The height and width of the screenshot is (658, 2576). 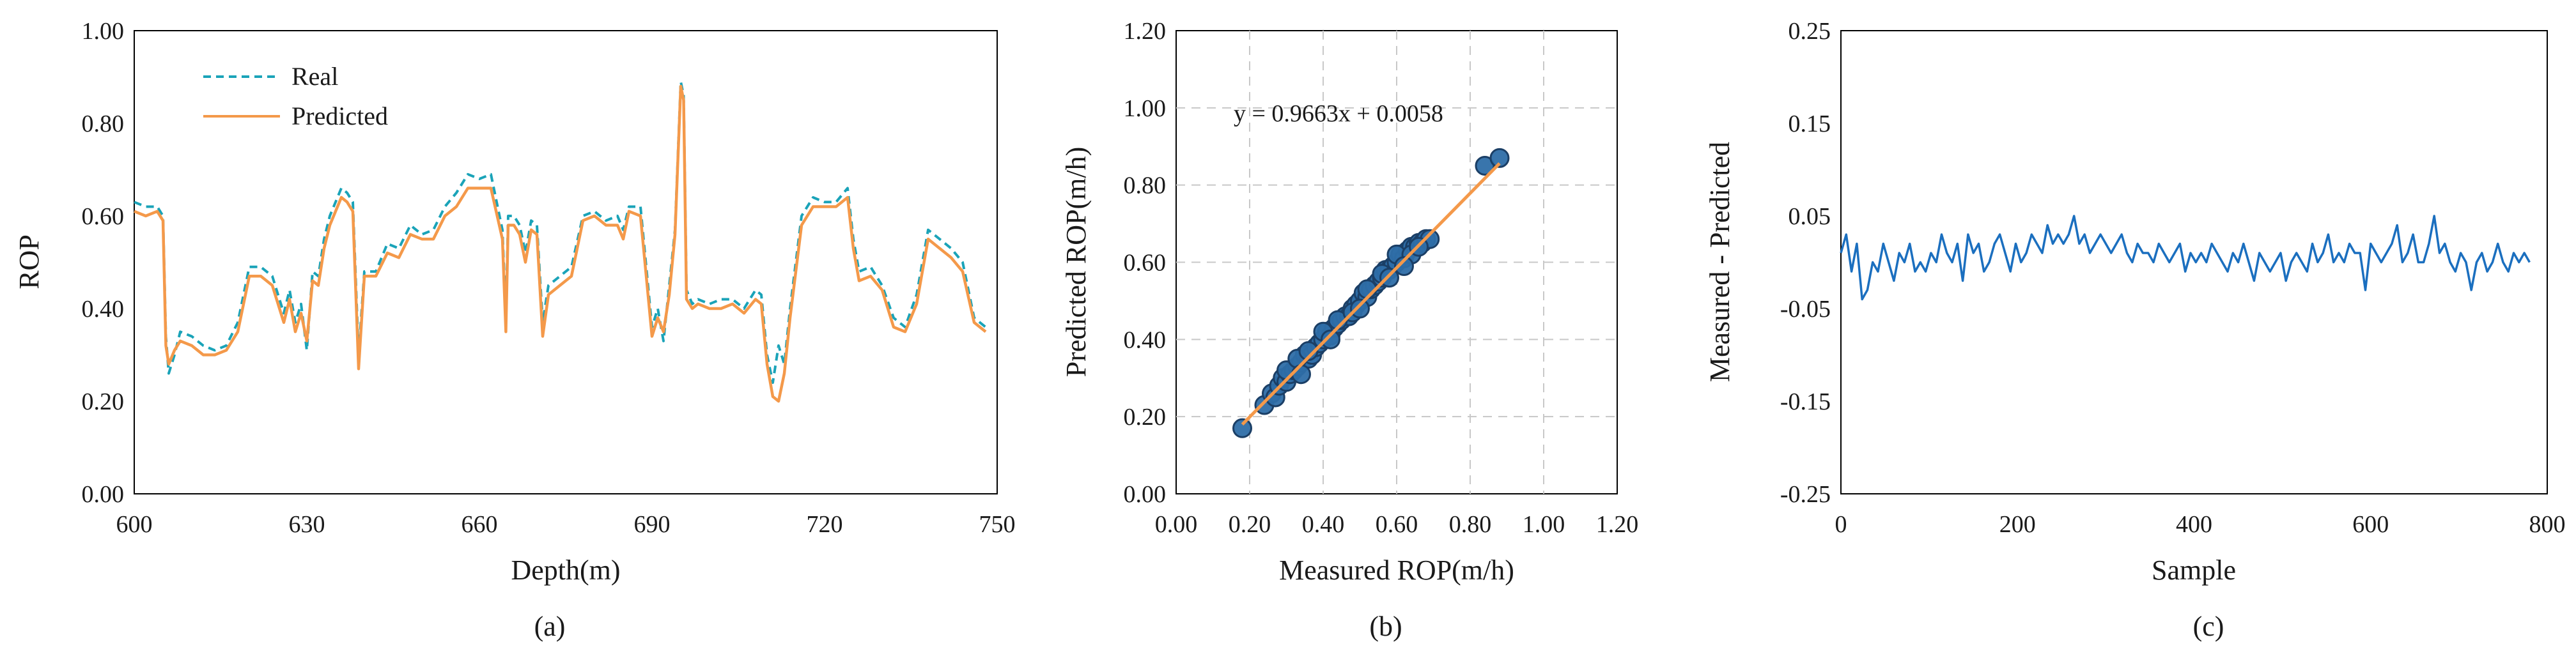 What do you see at coordinates (1809, 31) in the screenshot?
I see `y-tick-label-c: 0.25` at bounding box center [1809, 31].